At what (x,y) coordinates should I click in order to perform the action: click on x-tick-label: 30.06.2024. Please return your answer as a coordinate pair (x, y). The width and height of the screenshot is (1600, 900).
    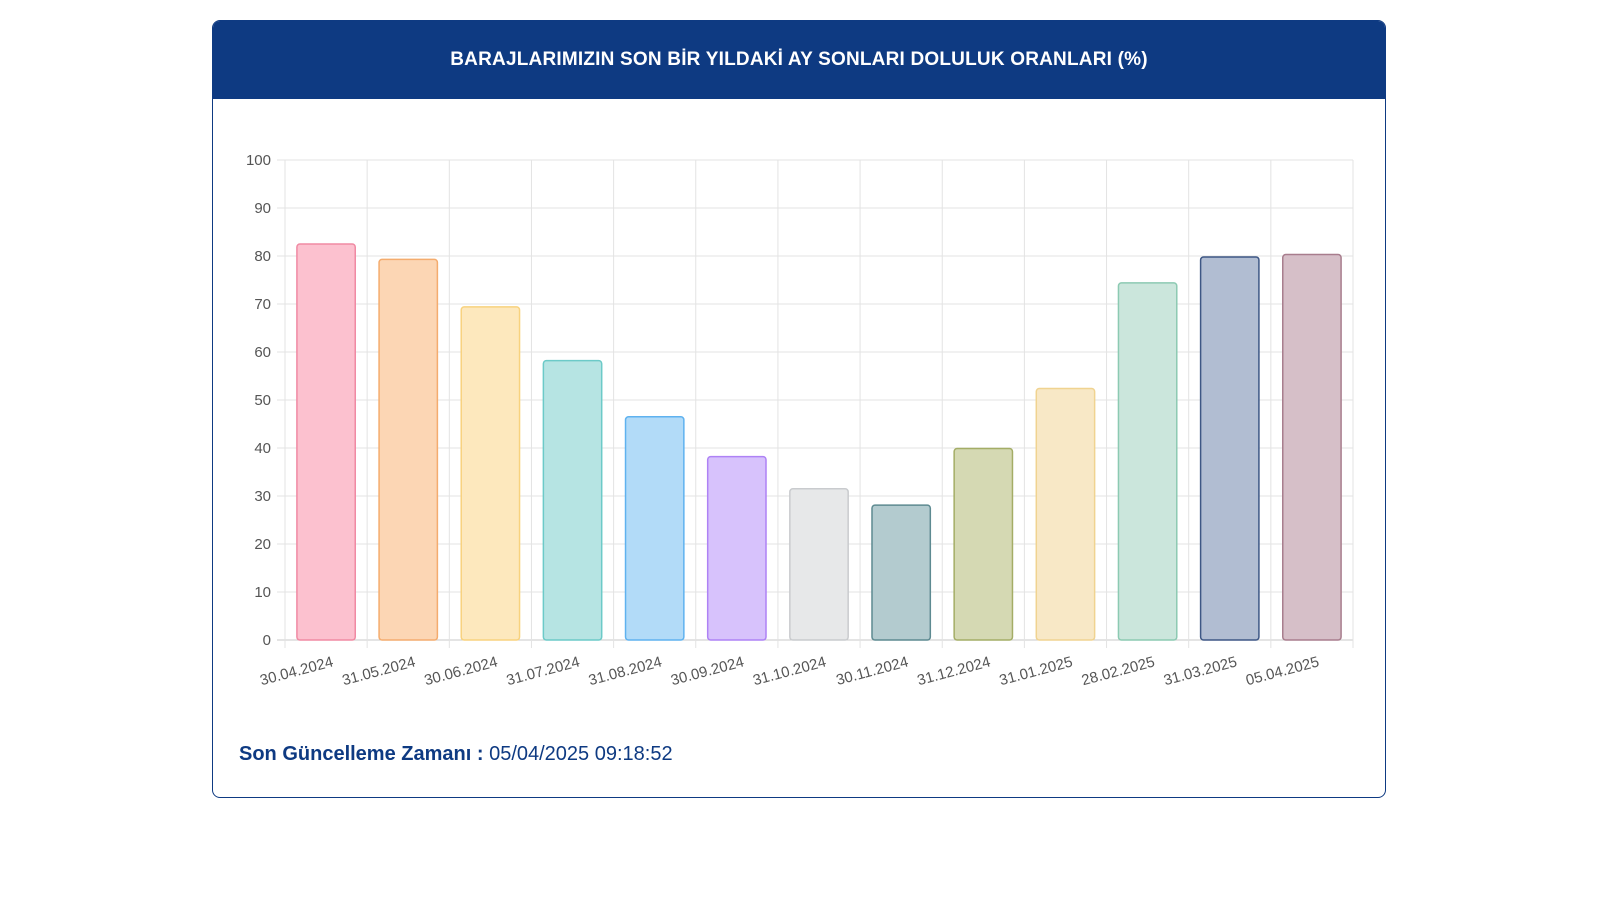
    Looking at the image, I should click on (461, 671).